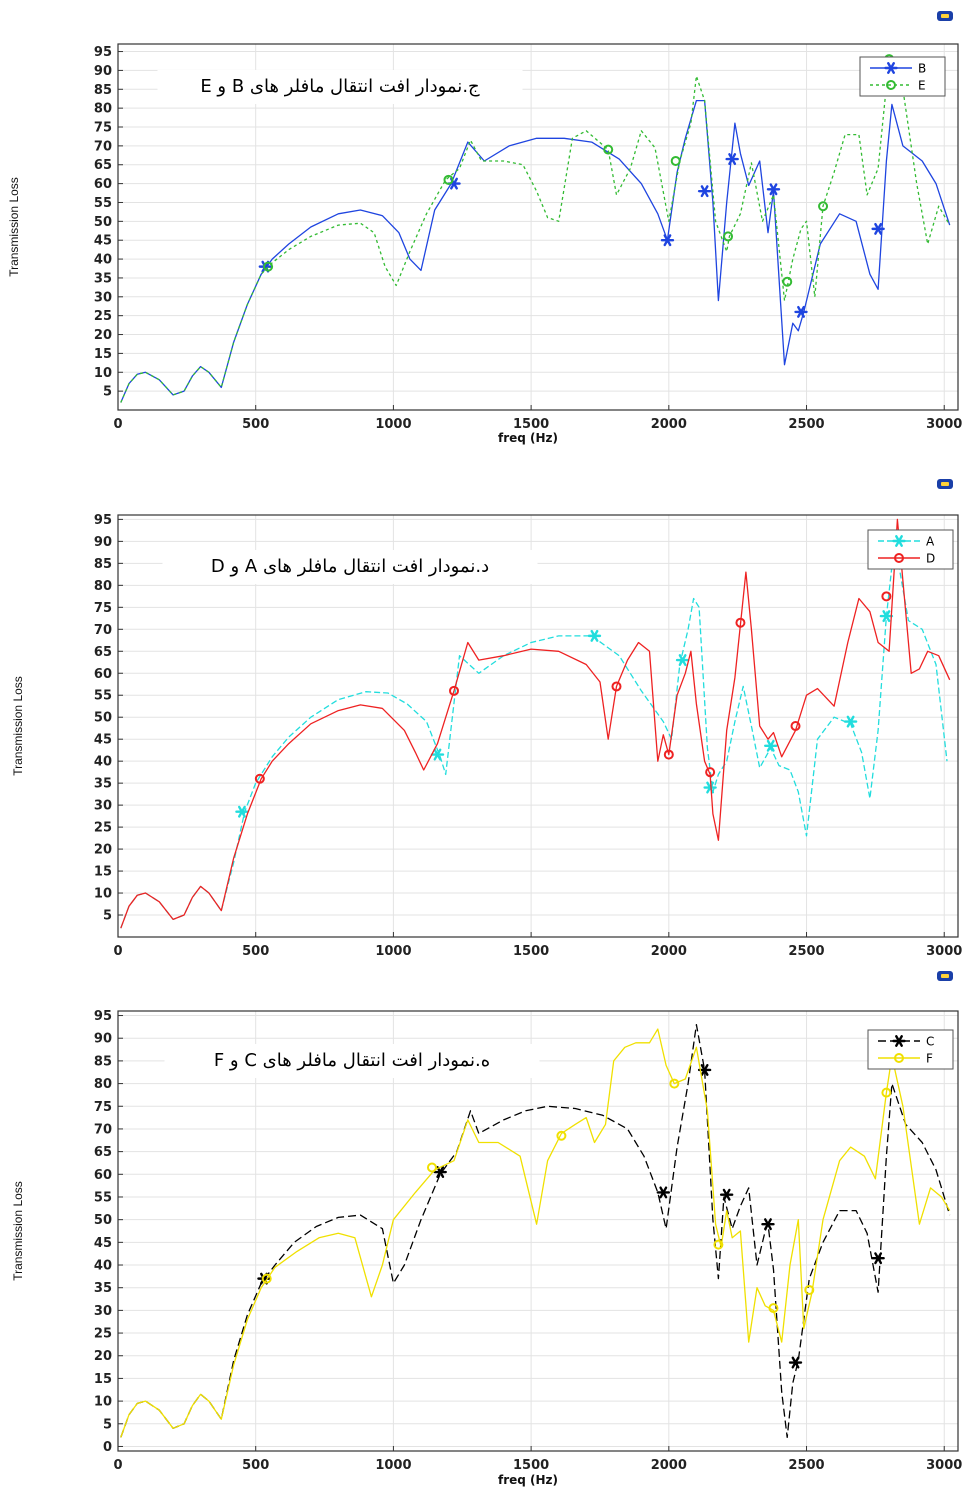 The height and width of the screenshot is (1490, 965). Describe the element at coordinates (898, 86) in the screenshot. I see `legend-entry-E: E` at that location.